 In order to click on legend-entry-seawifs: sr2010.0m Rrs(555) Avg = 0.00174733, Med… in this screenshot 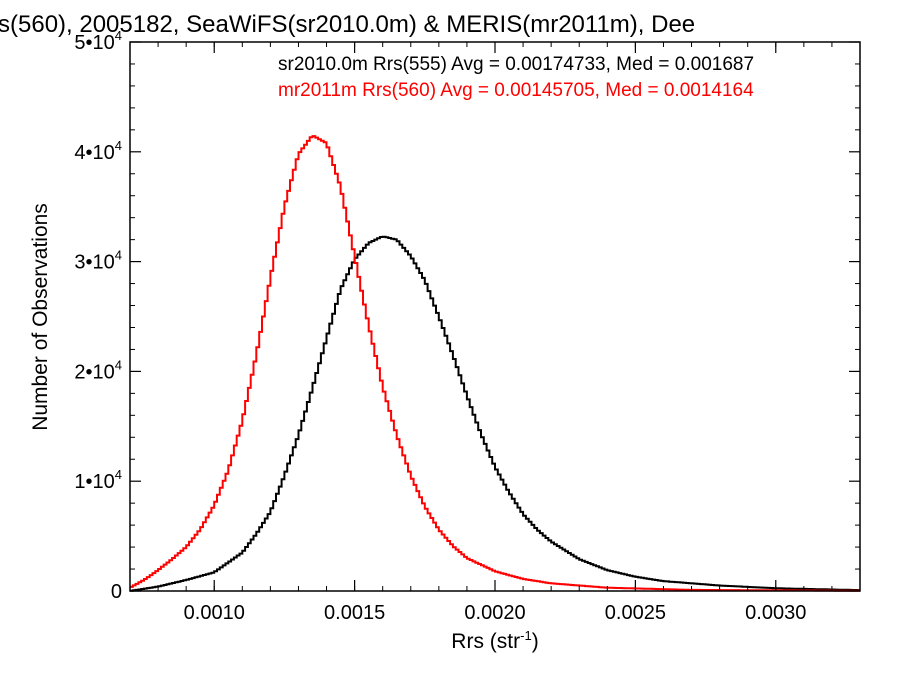, I will do `click(516, 64)`.